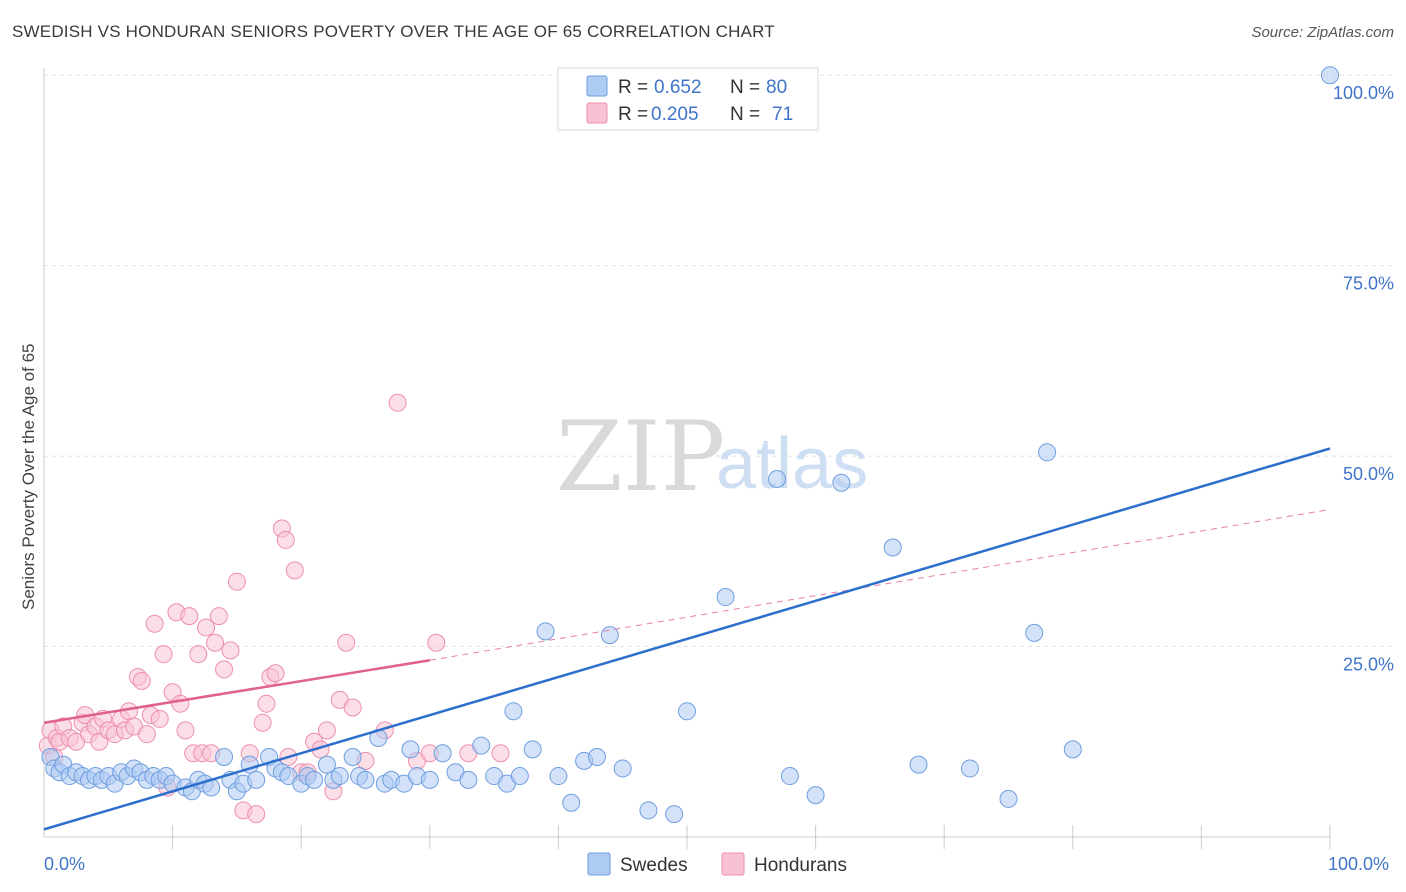 This screenshot has width=1406, height=892. Describe the element at coordinates (745, 87) in the screenshot. I see `legend-swedes-n-label: N =` at that location.